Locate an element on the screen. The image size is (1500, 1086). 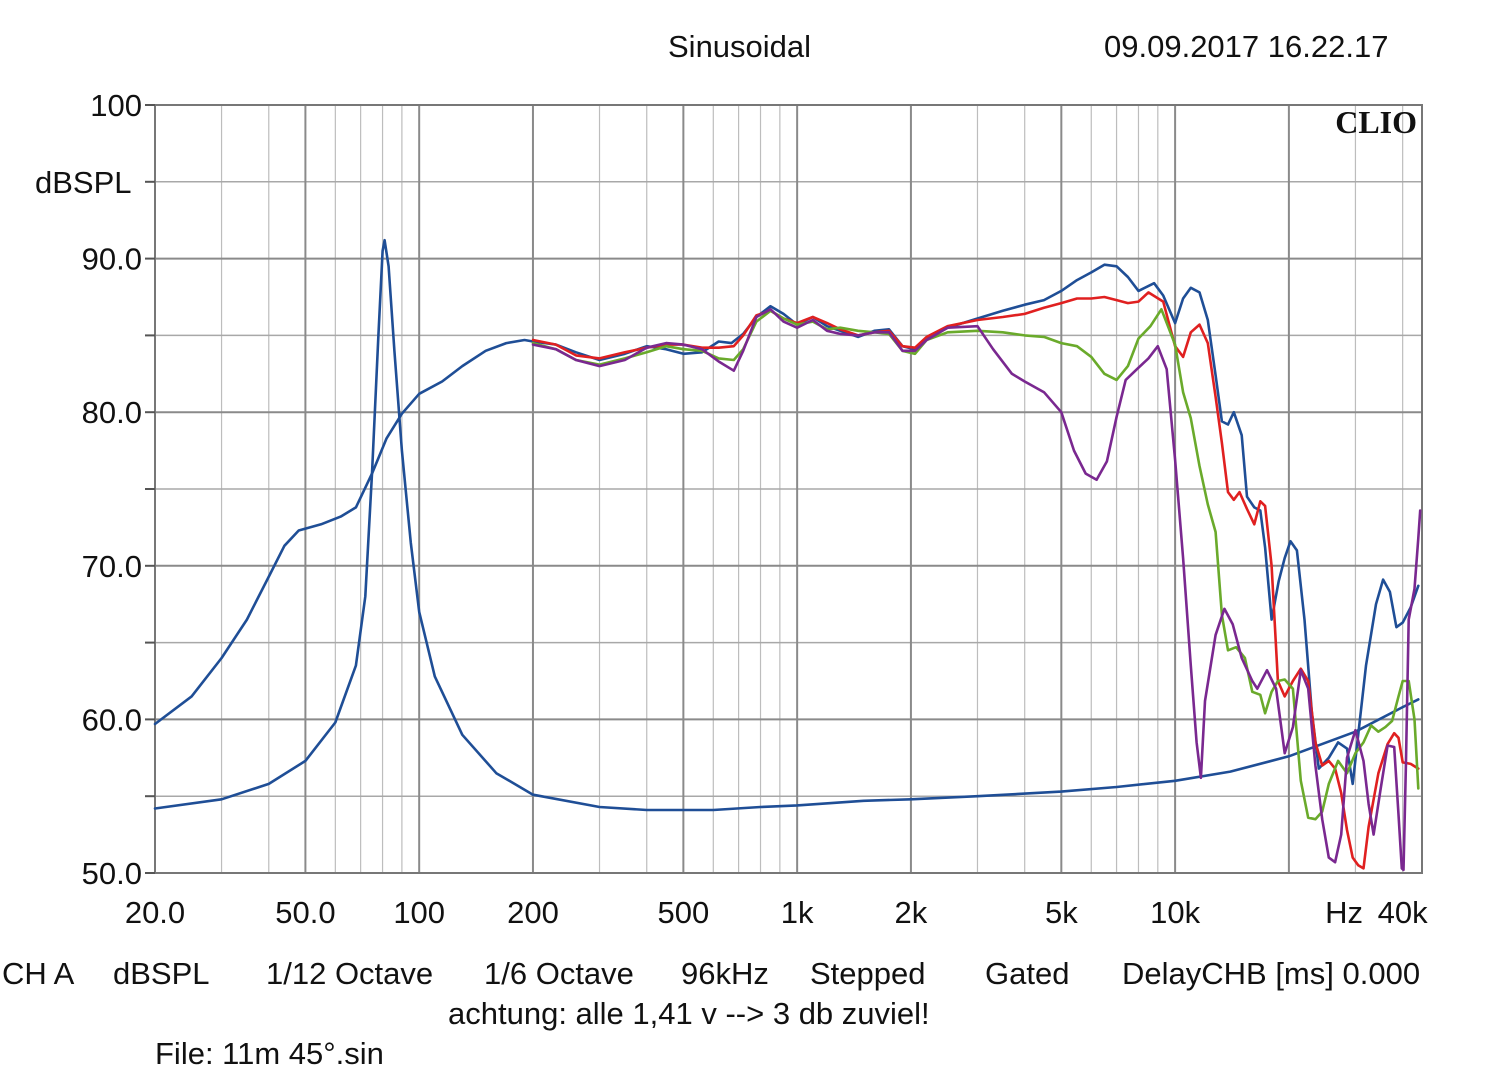
footer-smoothing: 1/12 Octave is located at coordinates (350, 973).